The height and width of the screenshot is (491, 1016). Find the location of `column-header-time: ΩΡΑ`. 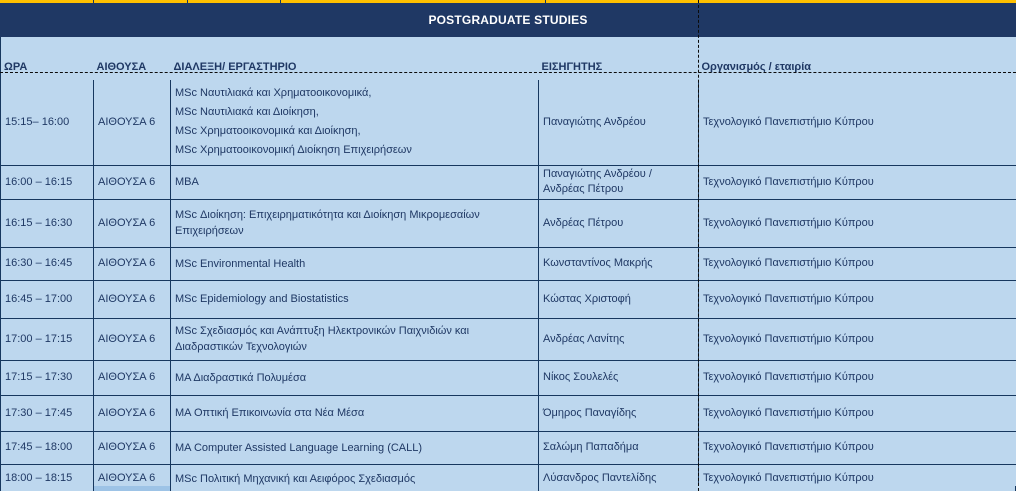

column-header-time: ΩΡΑ is located at coordinates (47, 58).